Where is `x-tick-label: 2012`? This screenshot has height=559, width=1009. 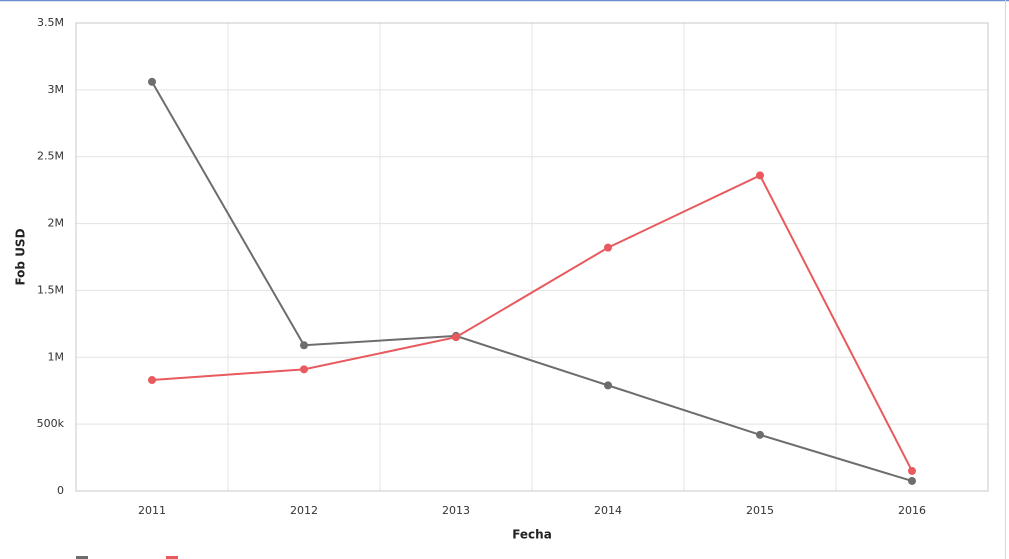 x-tick-label: 2012 is located at coordinates (304, 510).